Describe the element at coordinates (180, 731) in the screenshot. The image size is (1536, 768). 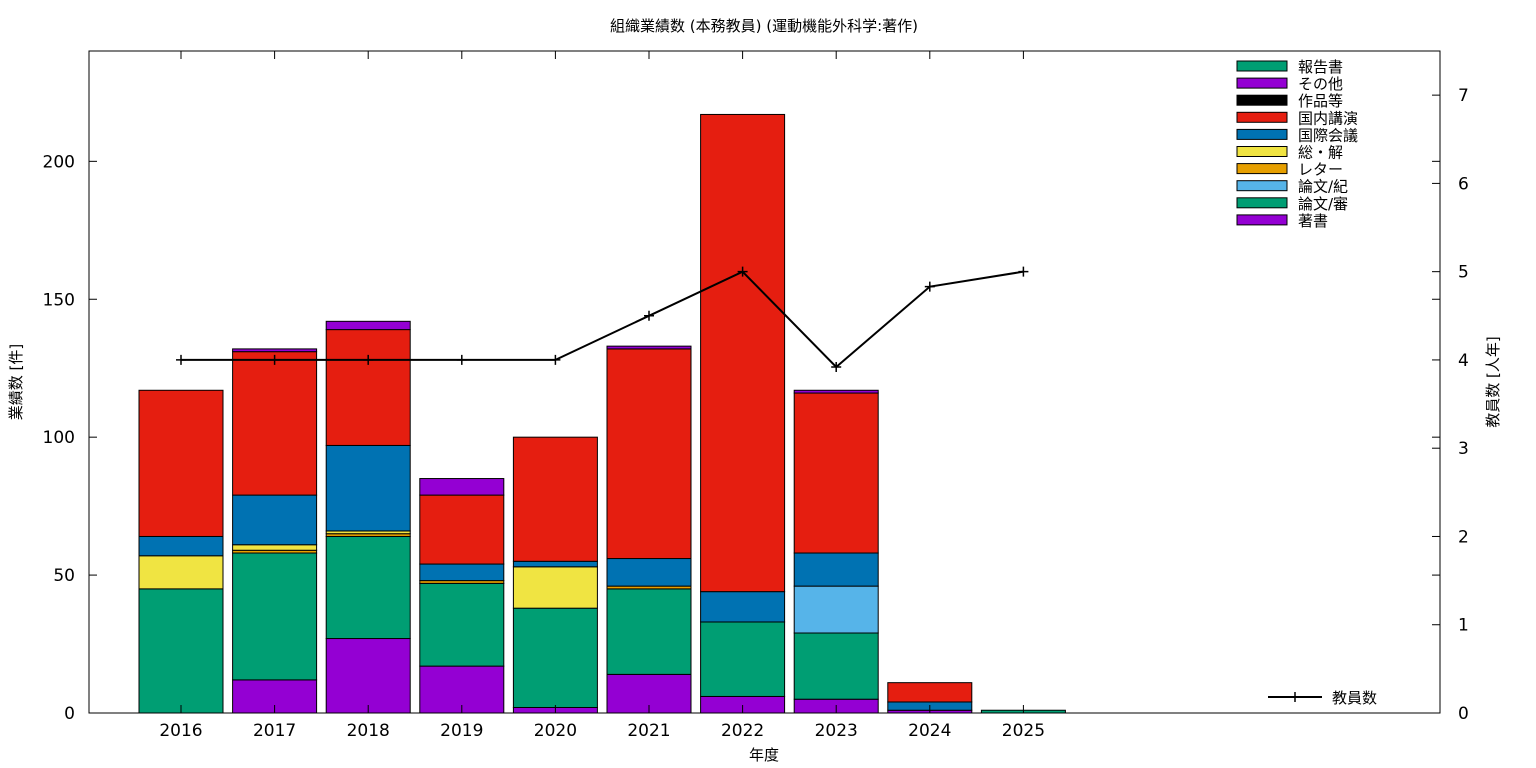
I see `x-tick-label: 2016` at that location.